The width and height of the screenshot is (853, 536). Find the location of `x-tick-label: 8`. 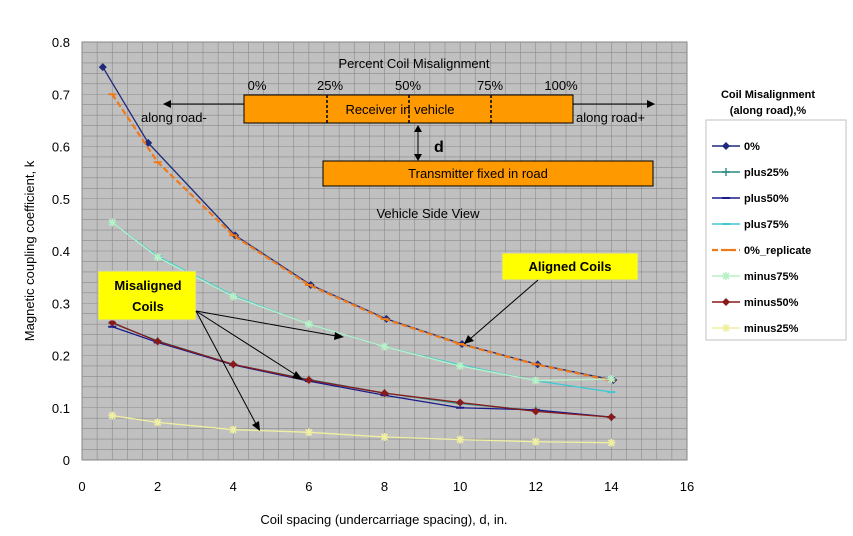

x-tick-label: 8 is located at coordinates (384, 486).